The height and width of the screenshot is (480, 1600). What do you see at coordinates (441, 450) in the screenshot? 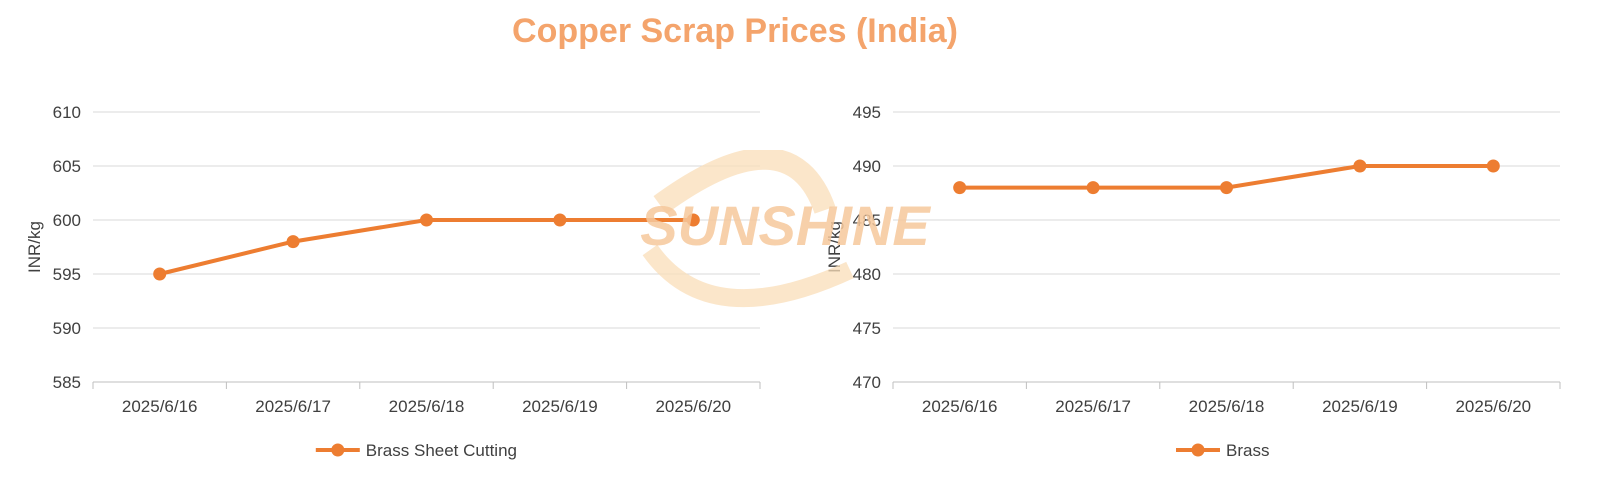
I see `legend-label: Brass Sheet Cutting` at bounding box center [441, 450].